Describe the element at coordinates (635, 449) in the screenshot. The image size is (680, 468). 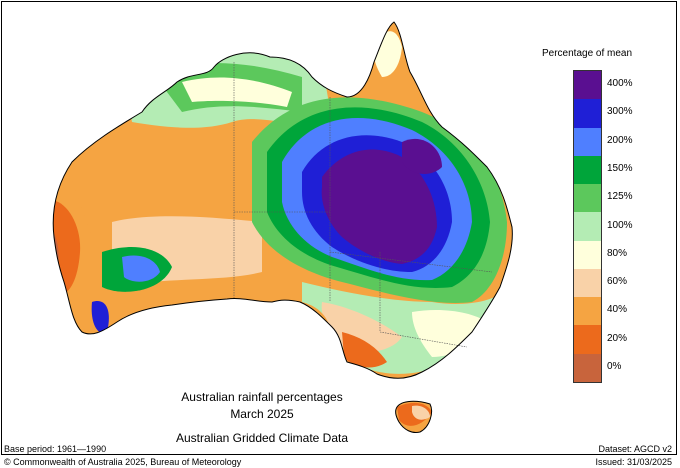
I see `dataset-label: Dataset: AGCD v2` at that location.